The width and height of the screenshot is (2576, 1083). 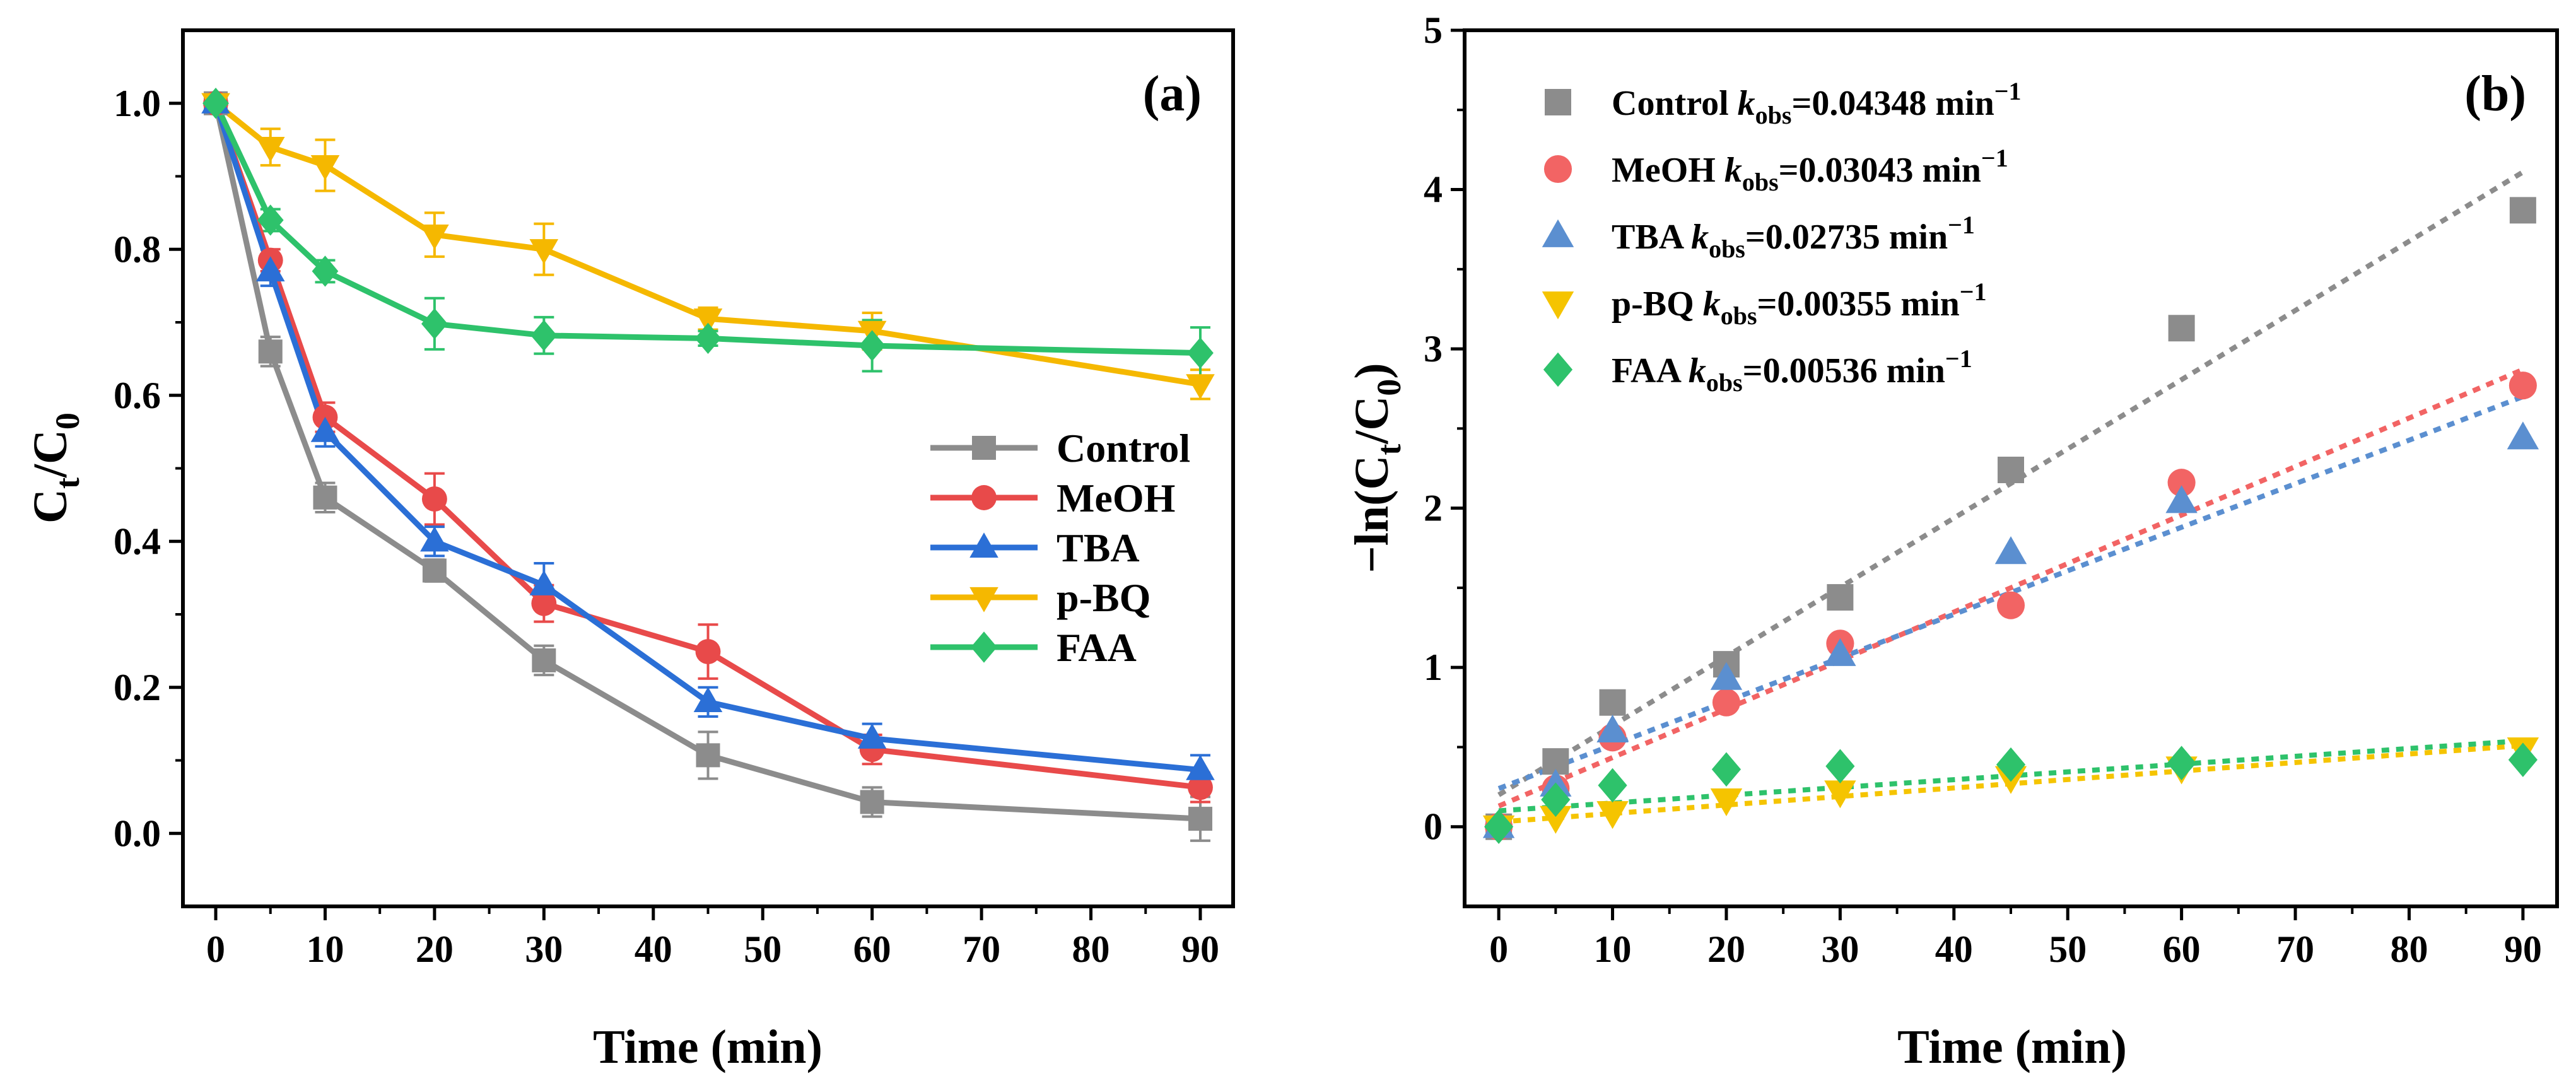 I want to click on x-tick-label: 40, so click(x=1954, y=949).